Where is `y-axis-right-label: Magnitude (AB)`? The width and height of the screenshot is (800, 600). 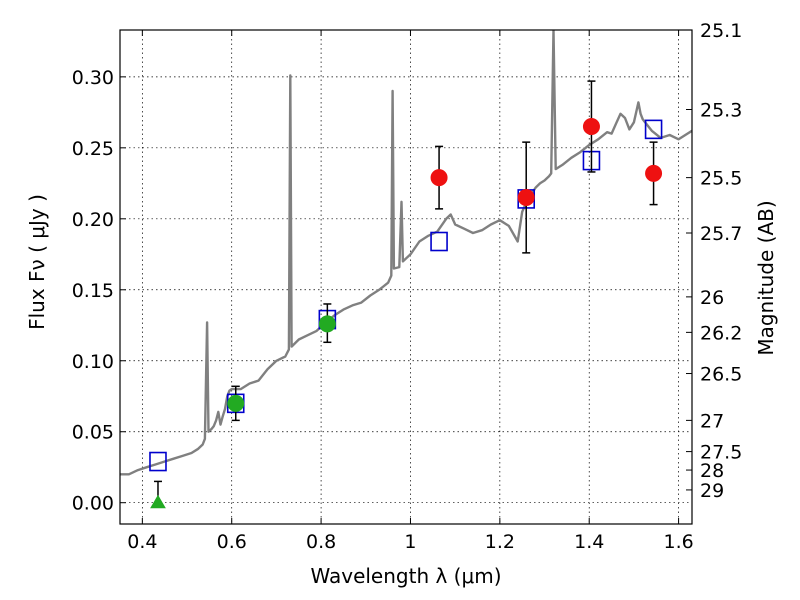
y-axis-right-label: Magnitude (AB) is located at coordinates (766, 277).